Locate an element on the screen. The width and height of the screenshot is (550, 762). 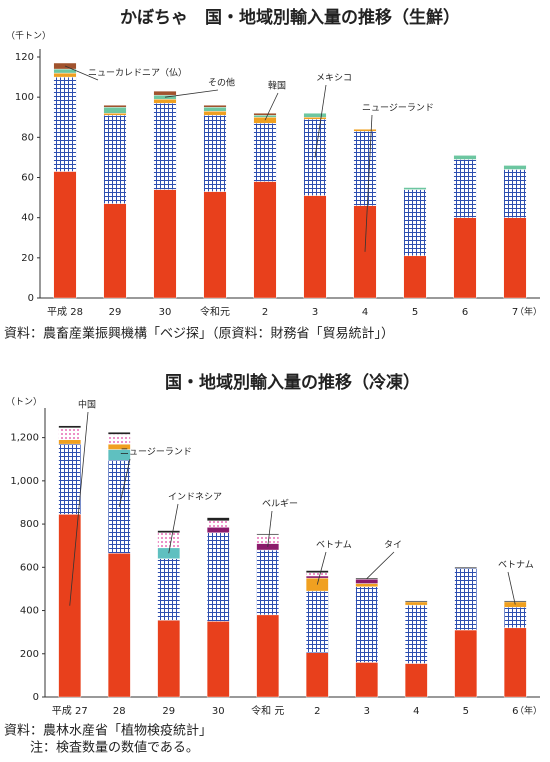
x-tick-label: 5 is located at coordinates (415, 312).